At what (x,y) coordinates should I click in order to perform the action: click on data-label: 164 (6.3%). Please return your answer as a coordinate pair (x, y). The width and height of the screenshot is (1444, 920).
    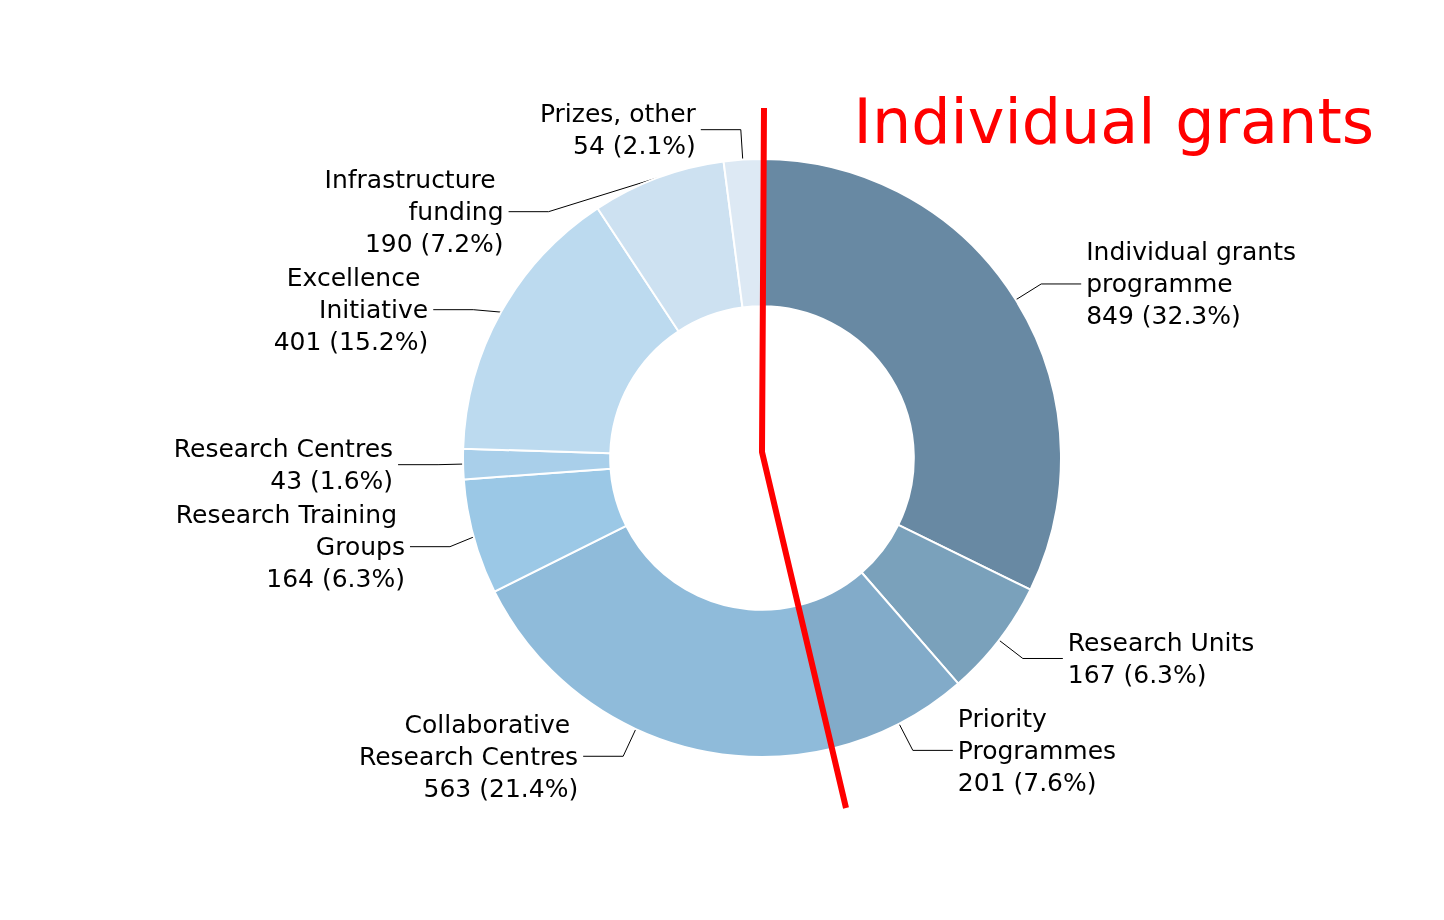
    Looking at the image, I should click on (335, 579).